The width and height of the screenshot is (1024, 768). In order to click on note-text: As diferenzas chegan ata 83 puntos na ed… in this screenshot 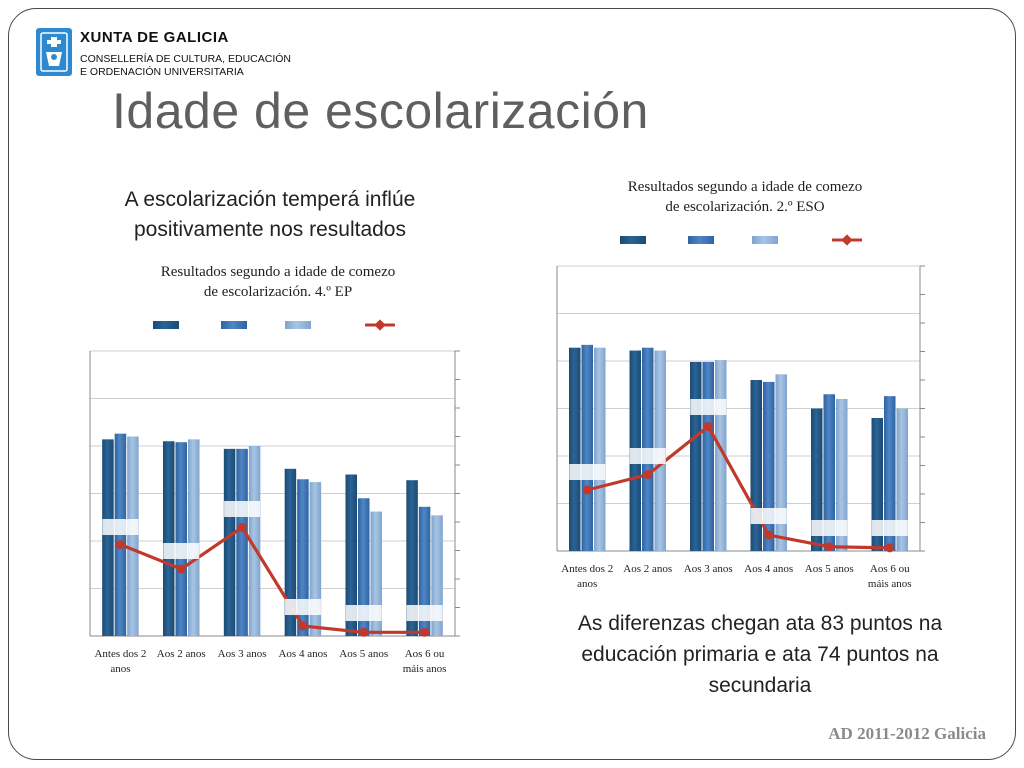, I will do `click(760, 654)`.